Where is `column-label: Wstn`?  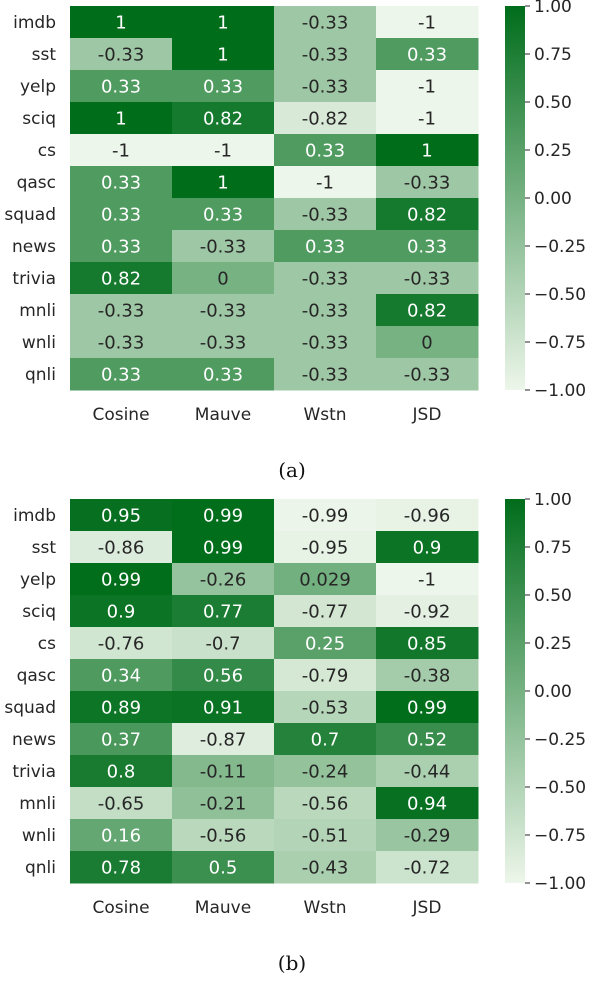 column-label: Wstn is located at coordinates (324, 908).